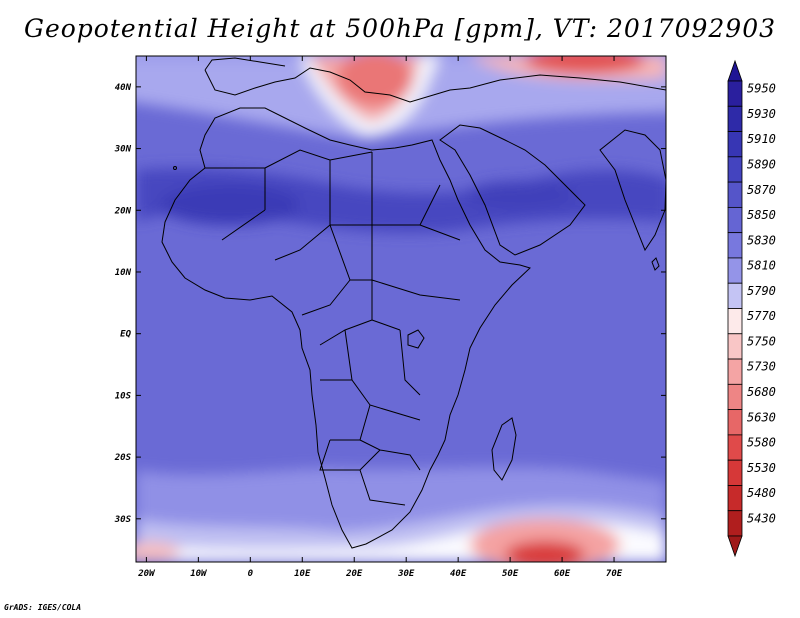 The height and width of the screenshot is (618, 800). I want to click on iberia-coastline, so click(245, 64).